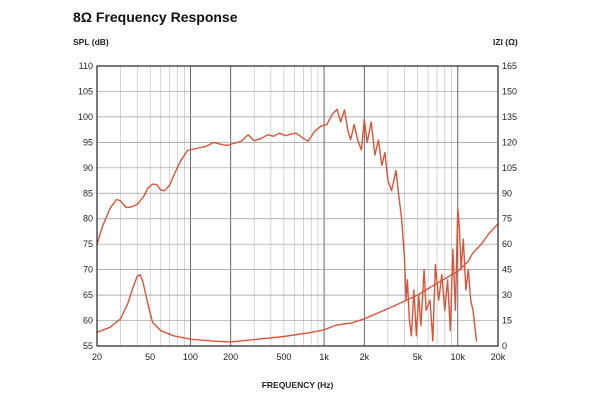 Image resolution: width=600 pixels, height=400 pixels. What do you see at coordinates (85, 117) in the screenshot?
I see `y-tick-label: 100` at bounding box center [85, 117].